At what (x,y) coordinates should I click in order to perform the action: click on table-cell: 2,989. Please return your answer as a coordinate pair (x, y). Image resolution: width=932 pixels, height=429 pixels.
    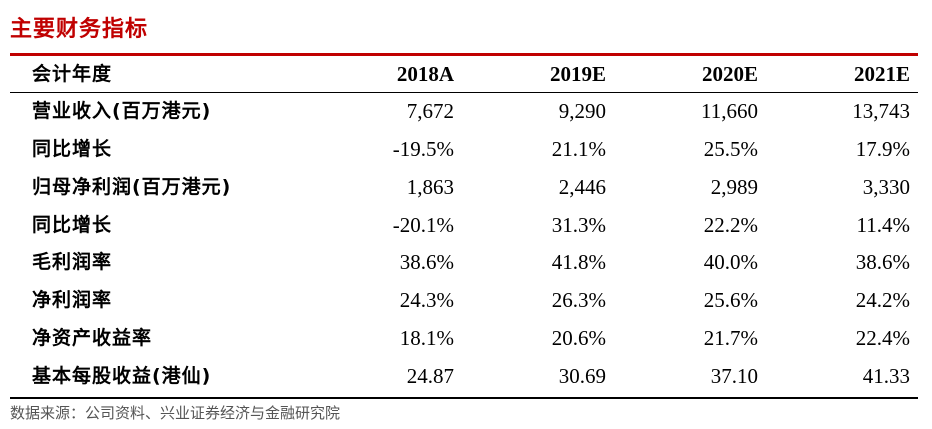
    Looking at the image, I should click on (734, 186).